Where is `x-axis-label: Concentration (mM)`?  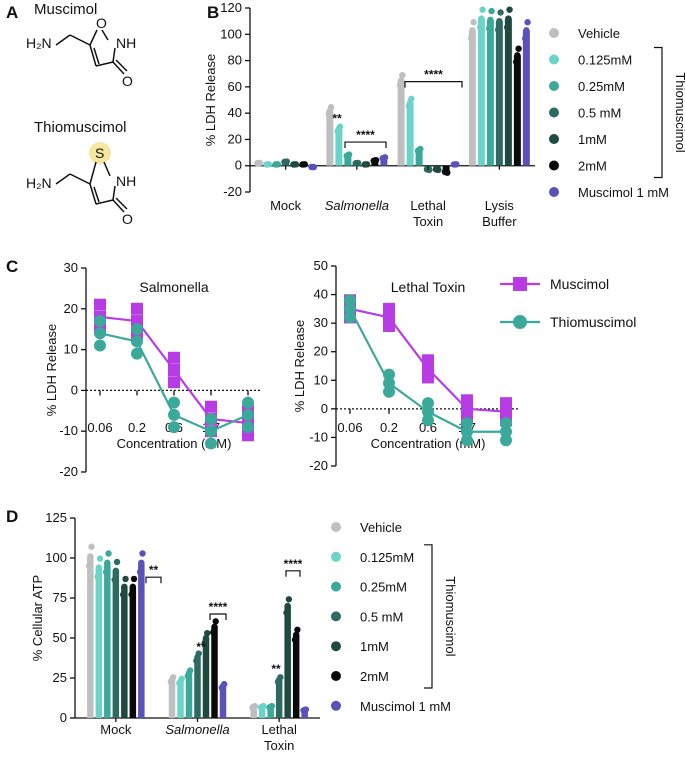 x-axis-label: Concentration (mM) is located at coordinates (428, 443).